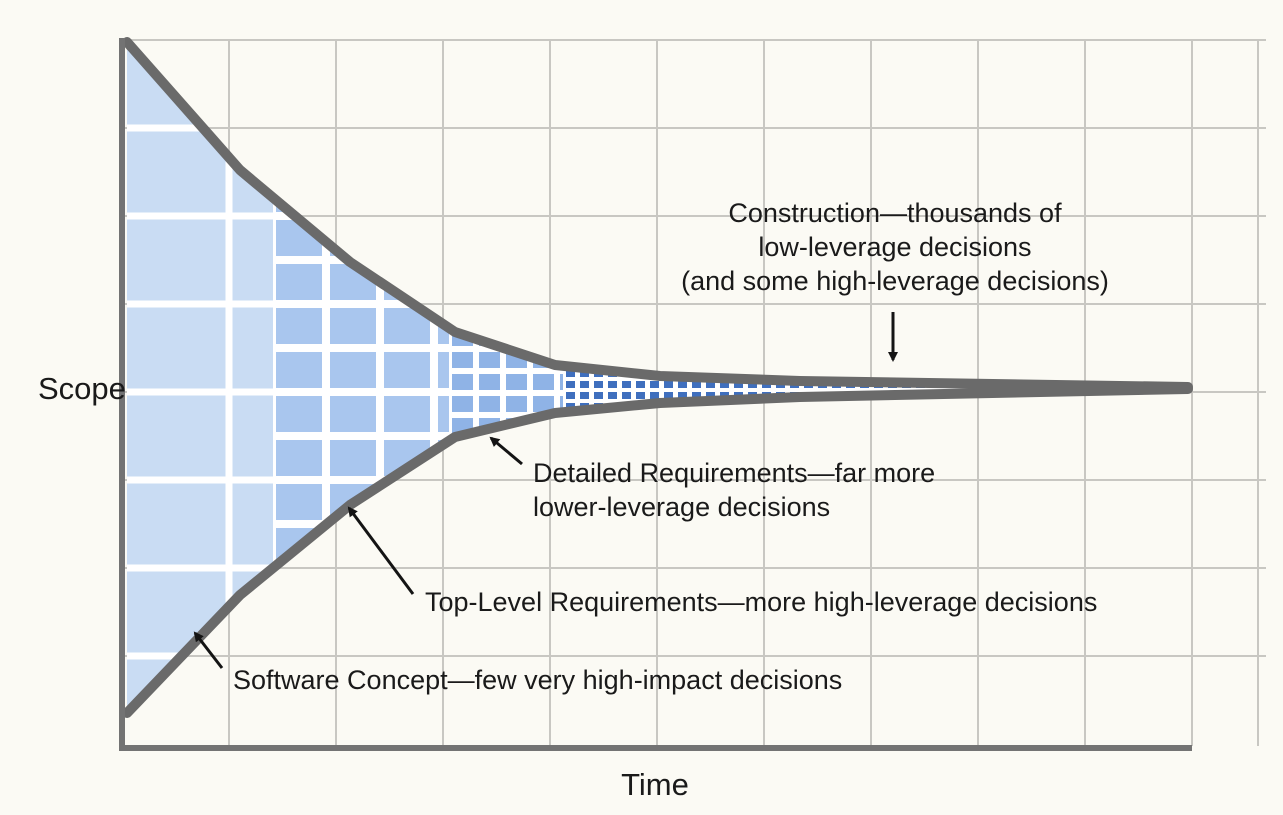 The width and height of the screenshot is (1283, 815). What do you see at coordinates (655, 784) in the screenshot?
I see `x-axis-label: Time` at bounding box center [655, 784].